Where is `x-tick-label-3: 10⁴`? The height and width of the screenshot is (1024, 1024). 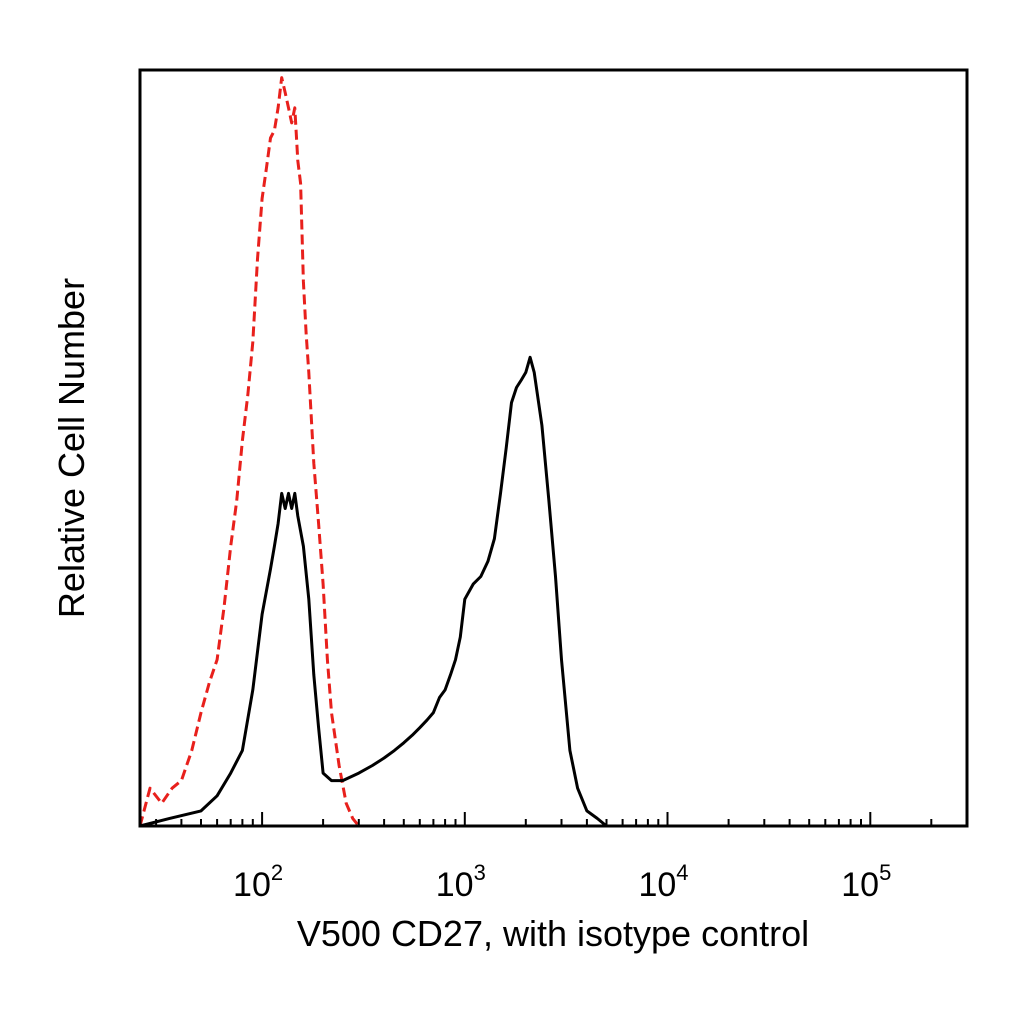
x-tick-label-3: 10⁴ is located at coordinates (663, 882).